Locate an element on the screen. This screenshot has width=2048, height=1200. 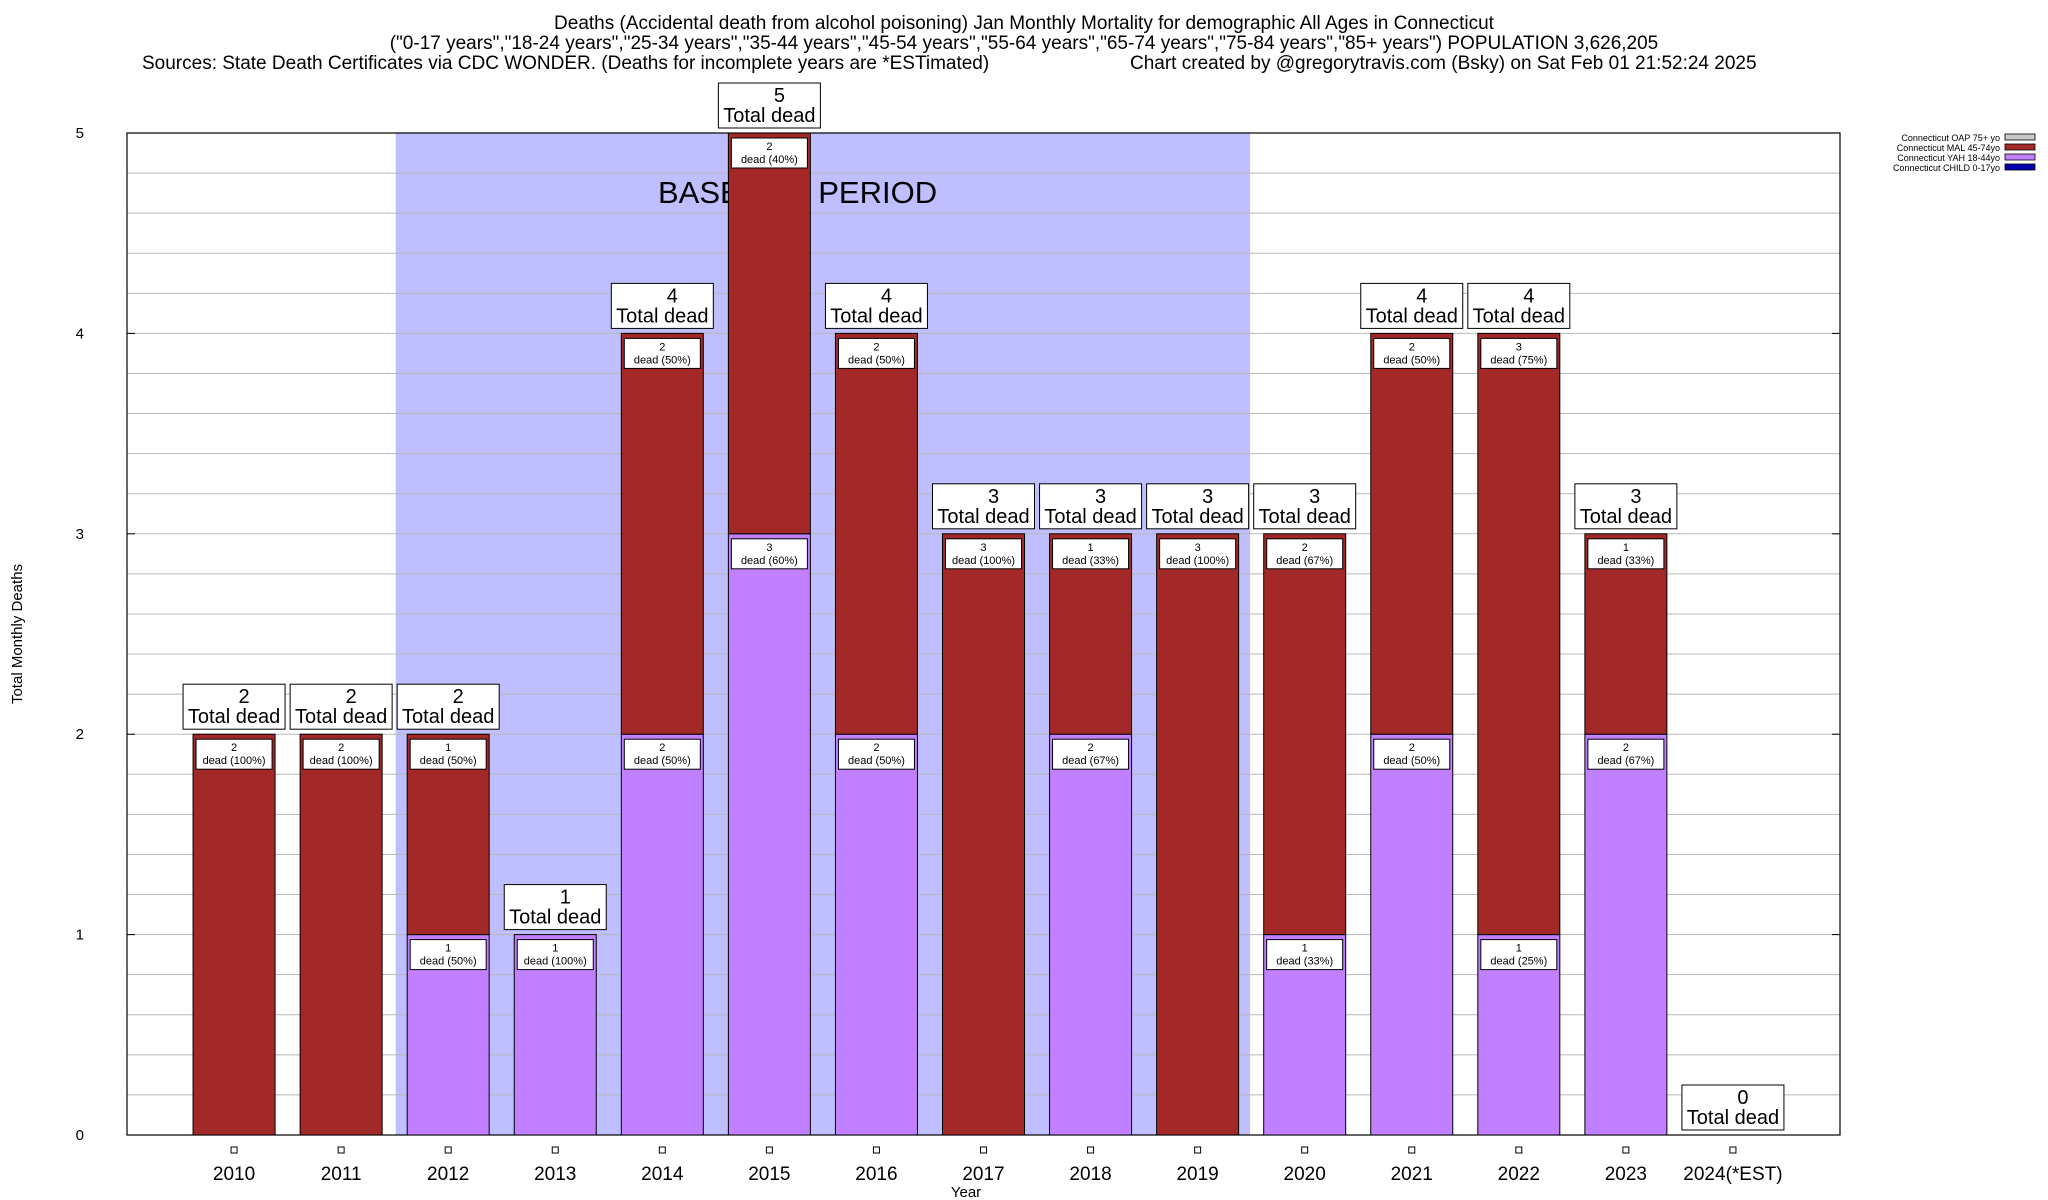
segment-label-count: 3 is located at coordinates (983, 548).